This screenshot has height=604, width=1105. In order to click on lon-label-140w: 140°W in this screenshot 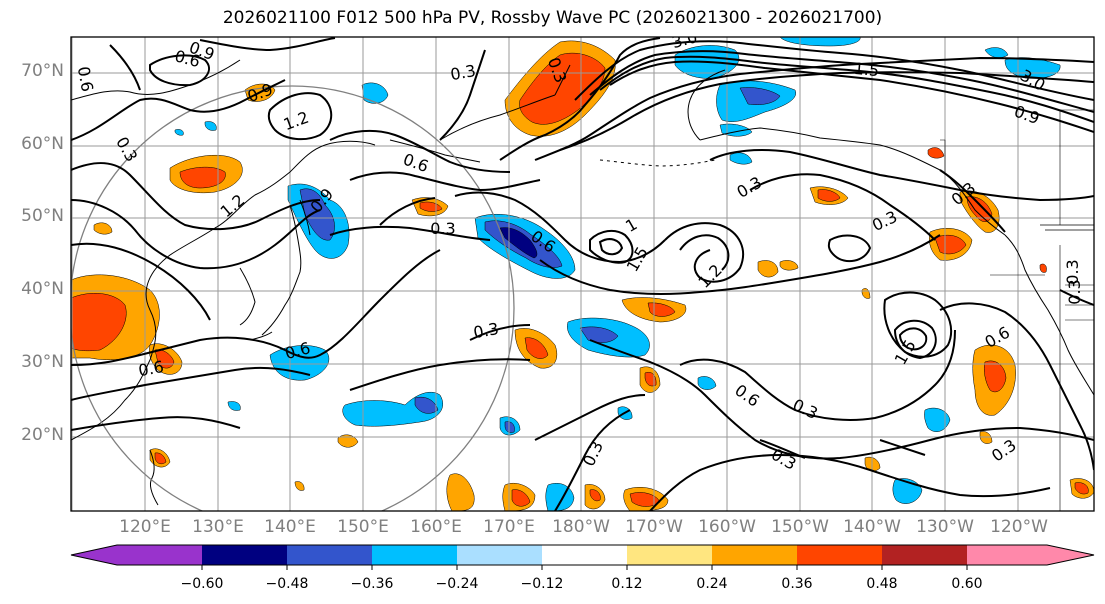, I will do `click(872, 527)`.